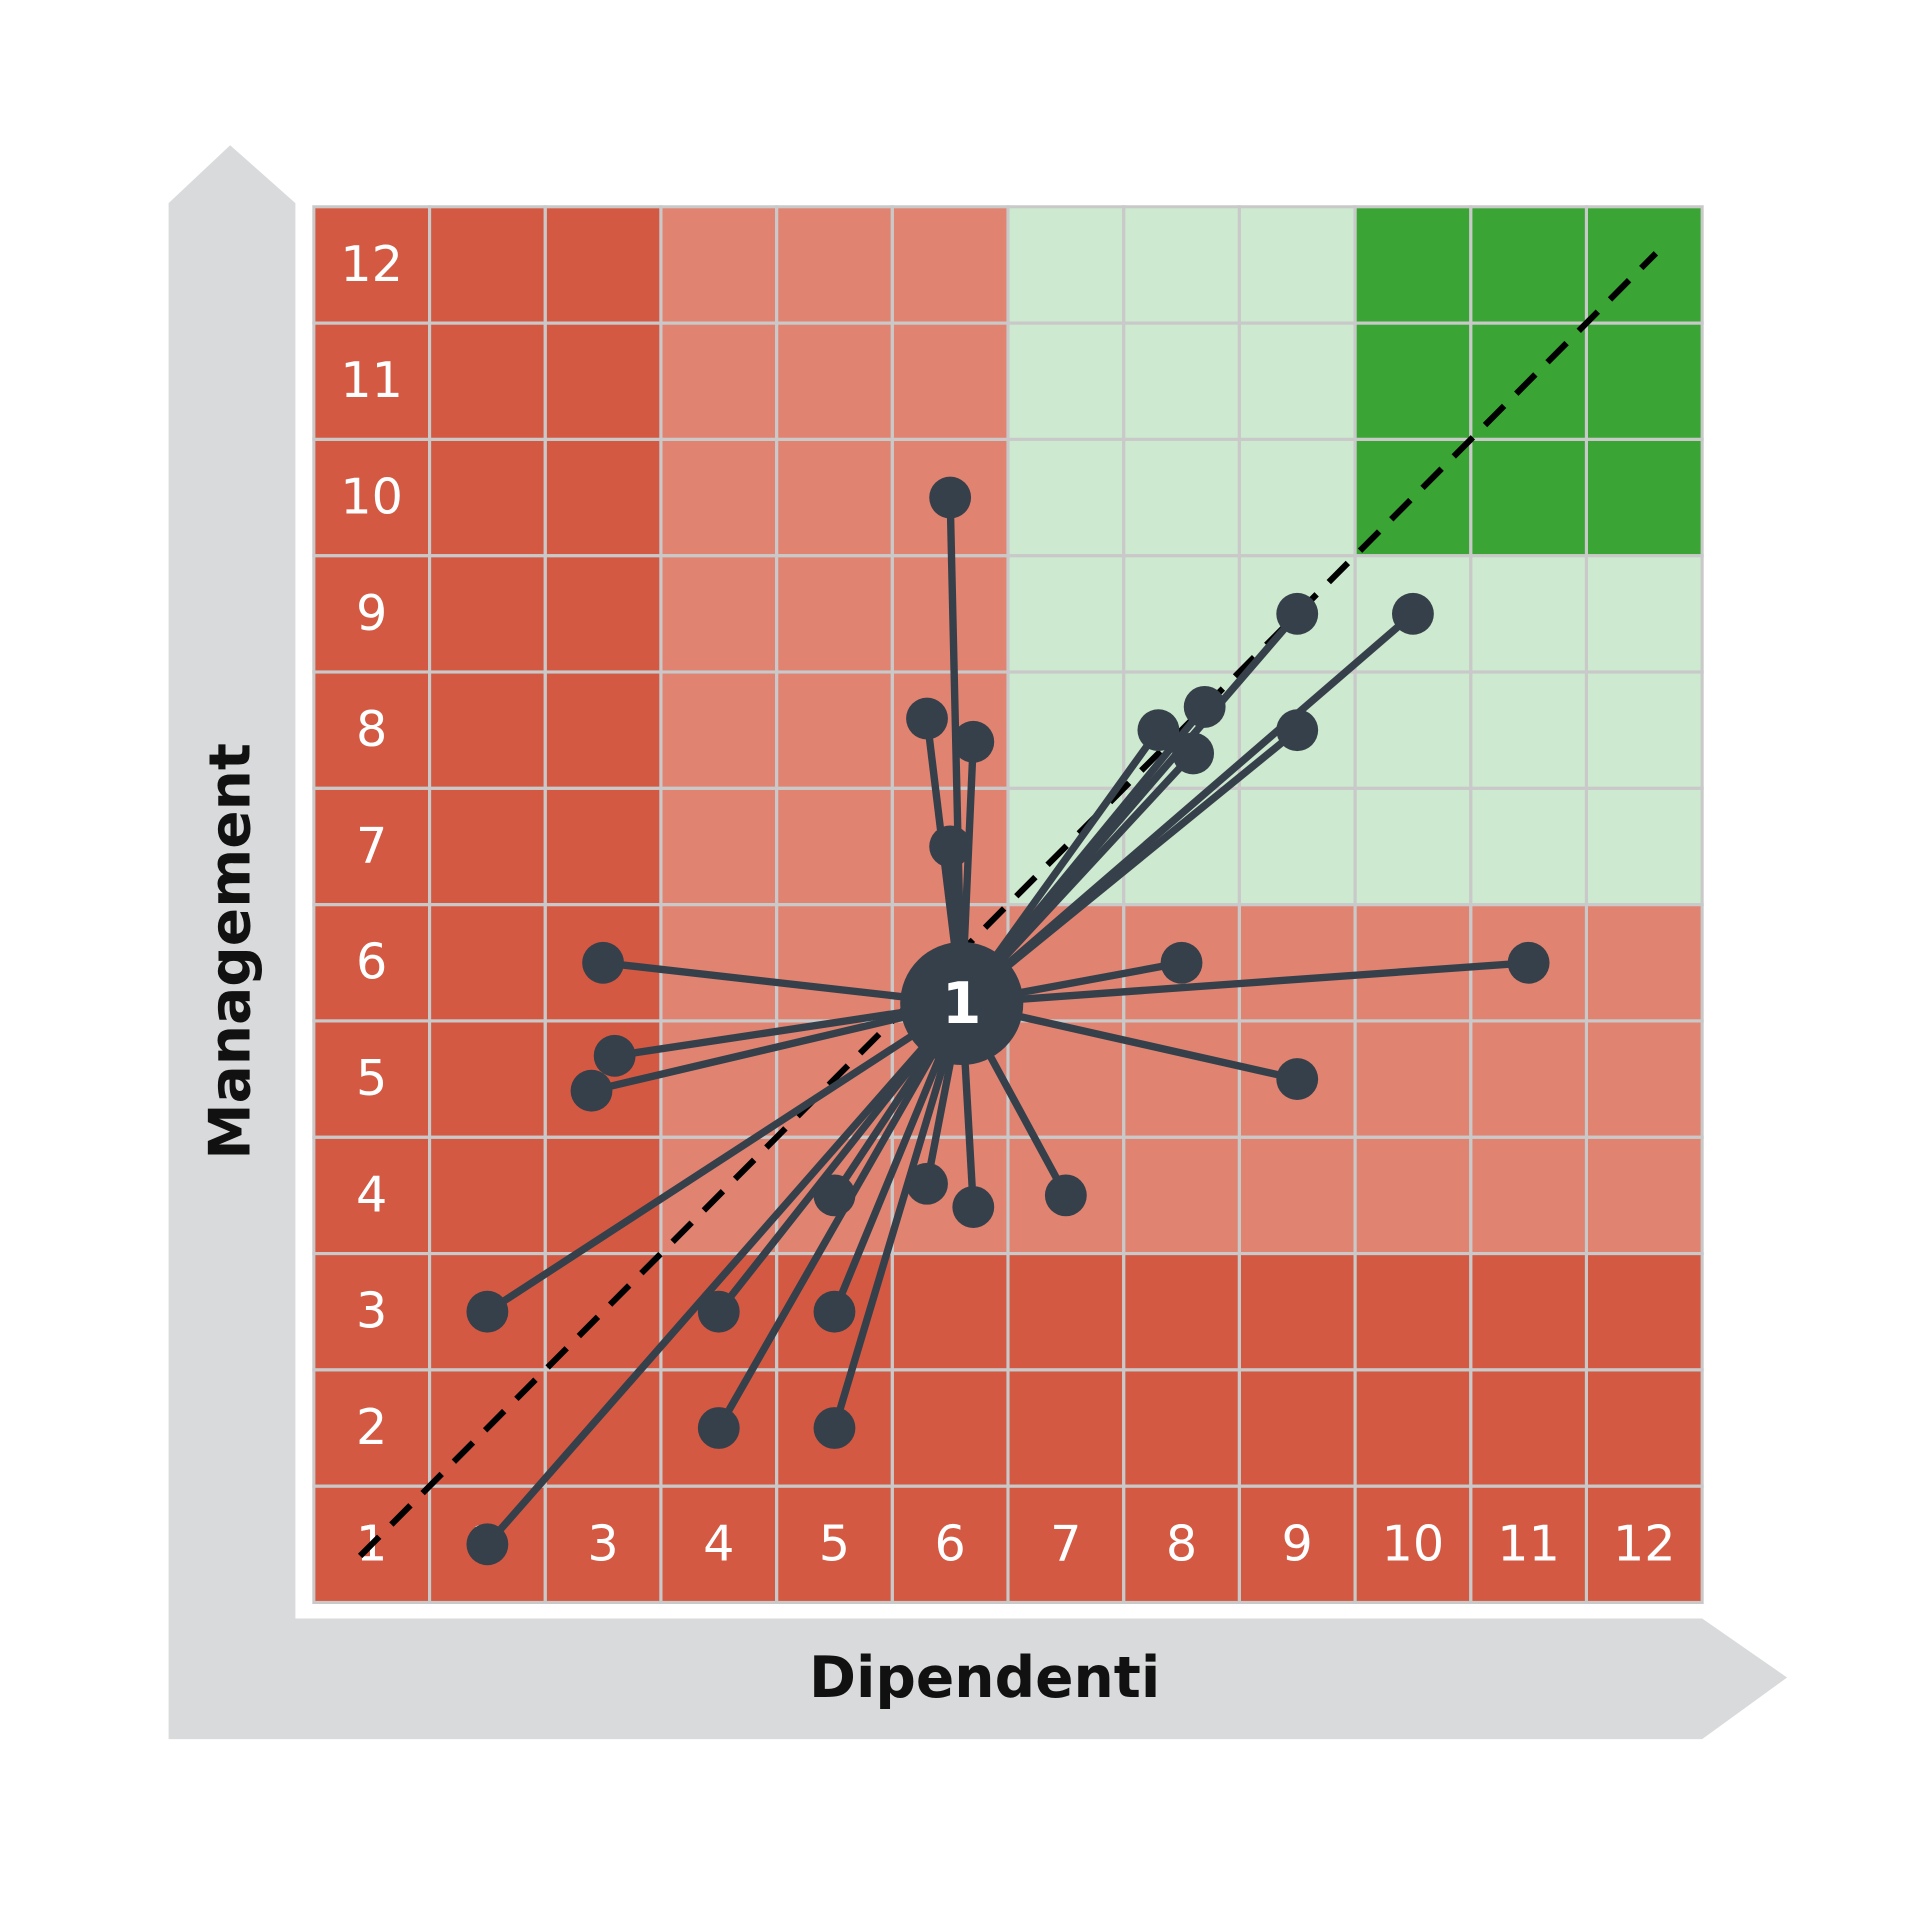 The width and height of the screenshot is (1920, 1920). I want to click on y-tick-label: 8, so click(371, 729).